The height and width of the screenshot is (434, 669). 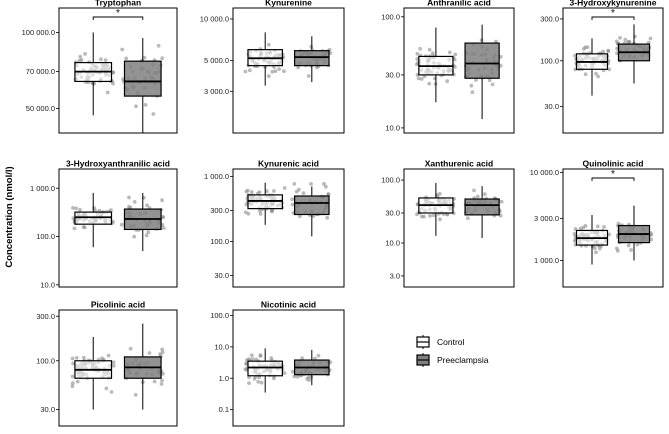 What do you see at coordinates (549, 60) in the screenshot?
I see `panel-3-hydroxykynurenine-tick-label: 100.0` at bounding box center [549, 60].